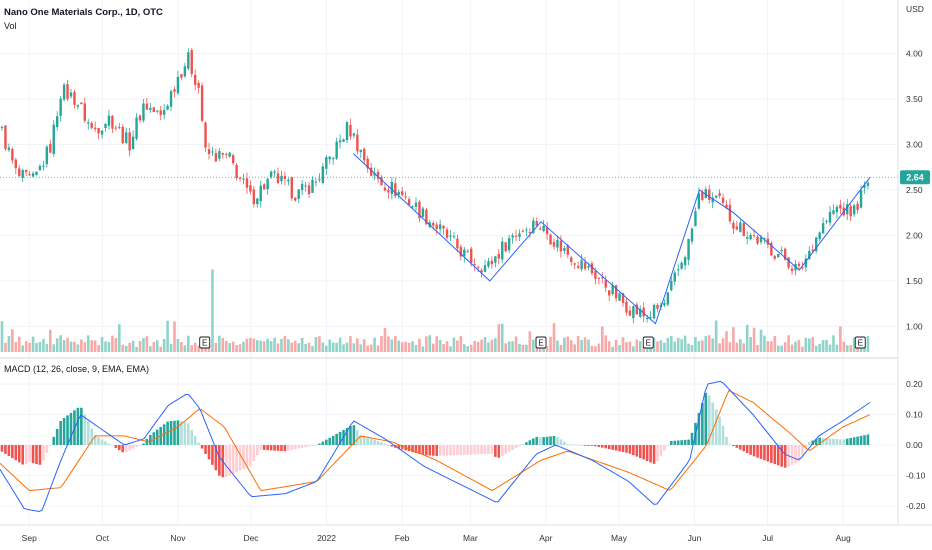 This screenshot has width=932, height=550. What do you see at coordinates (914, 384) in the screenshot?
I see `macd-tick-label: 0.20` at bounding box center [914, 384].